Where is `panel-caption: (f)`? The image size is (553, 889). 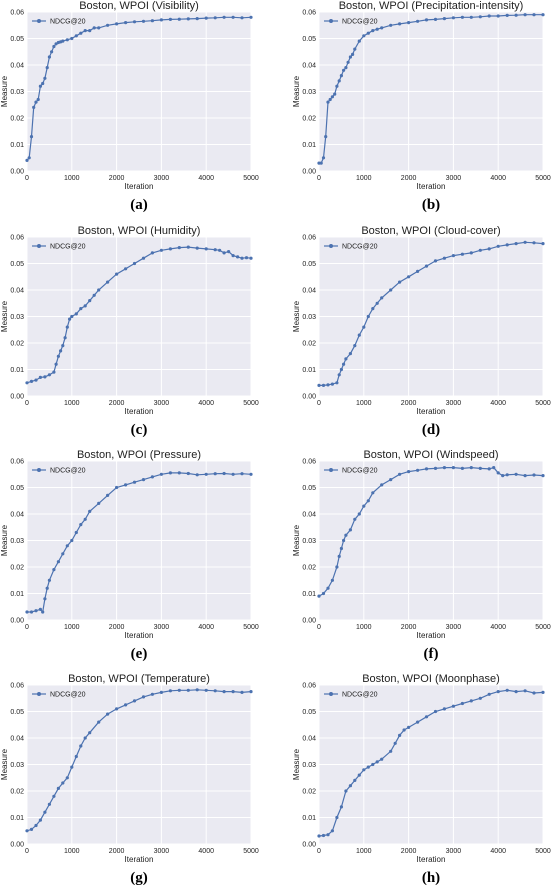
panel-caption: (f) is located at coordinates (431, 654).